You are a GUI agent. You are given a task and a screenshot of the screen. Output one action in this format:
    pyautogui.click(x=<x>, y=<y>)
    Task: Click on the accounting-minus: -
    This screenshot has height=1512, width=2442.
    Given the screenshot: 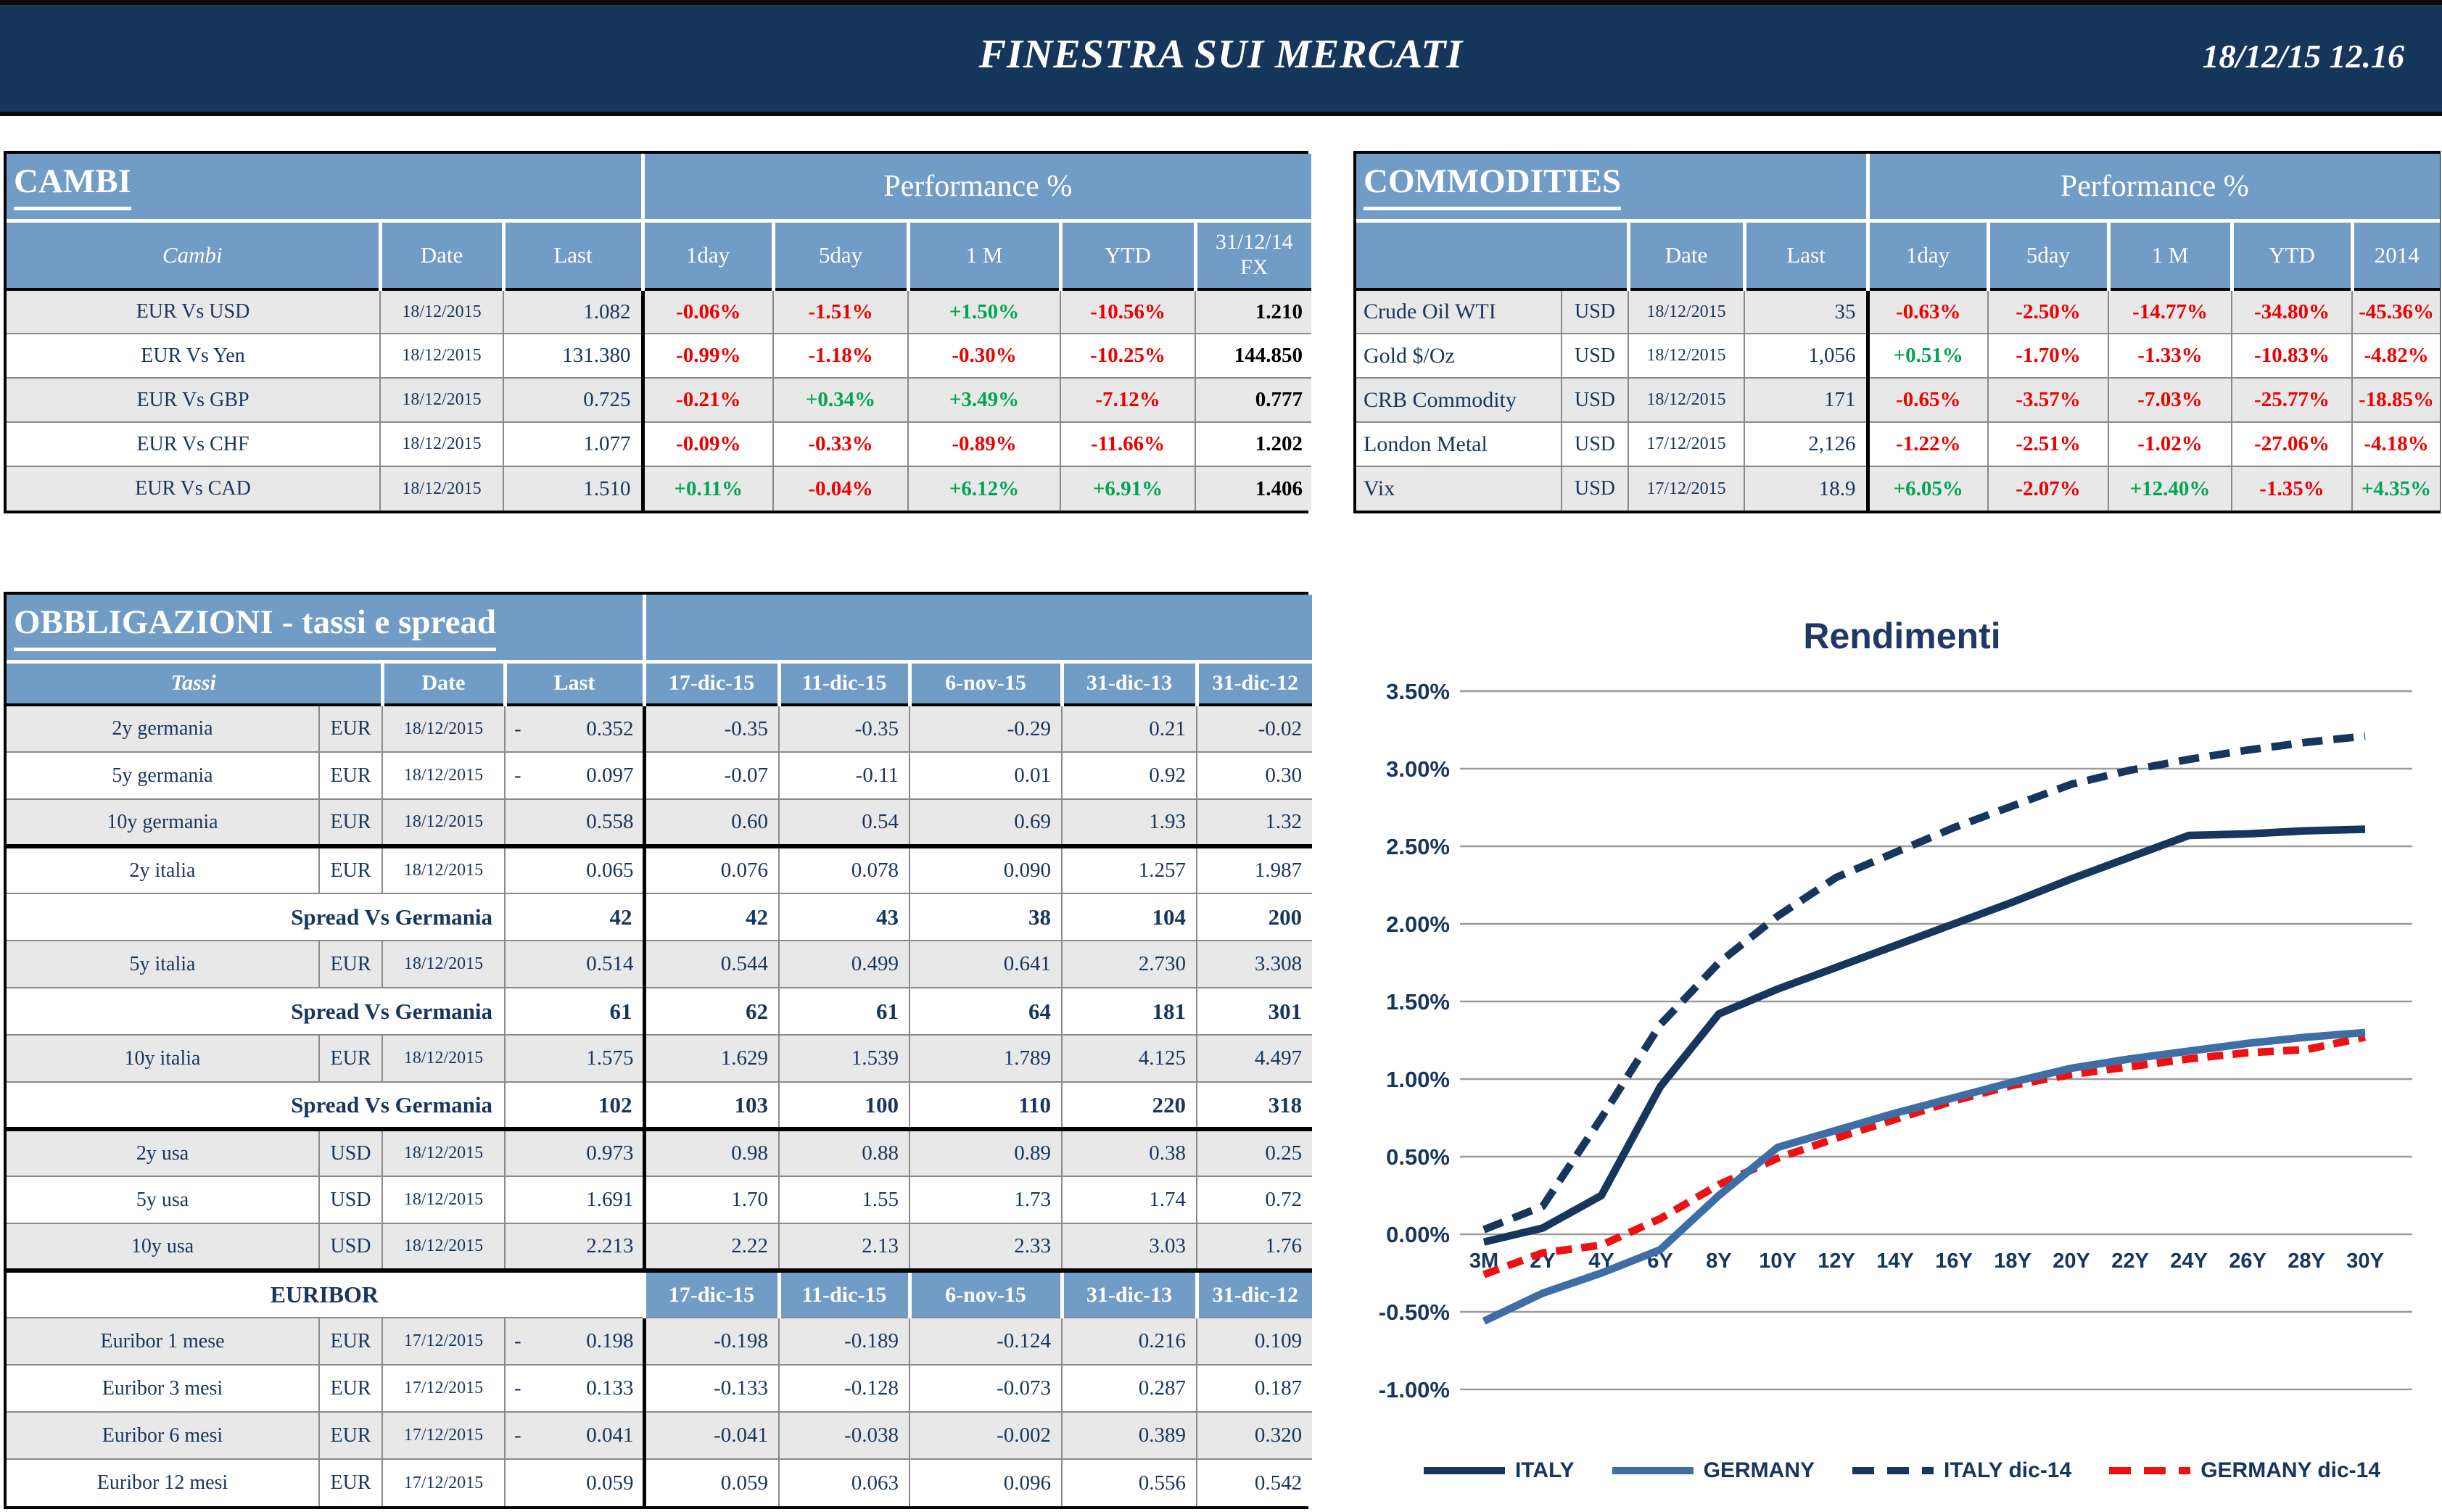 What is the action you would take?
    pyautogui.click(x=517, y=1388)
    